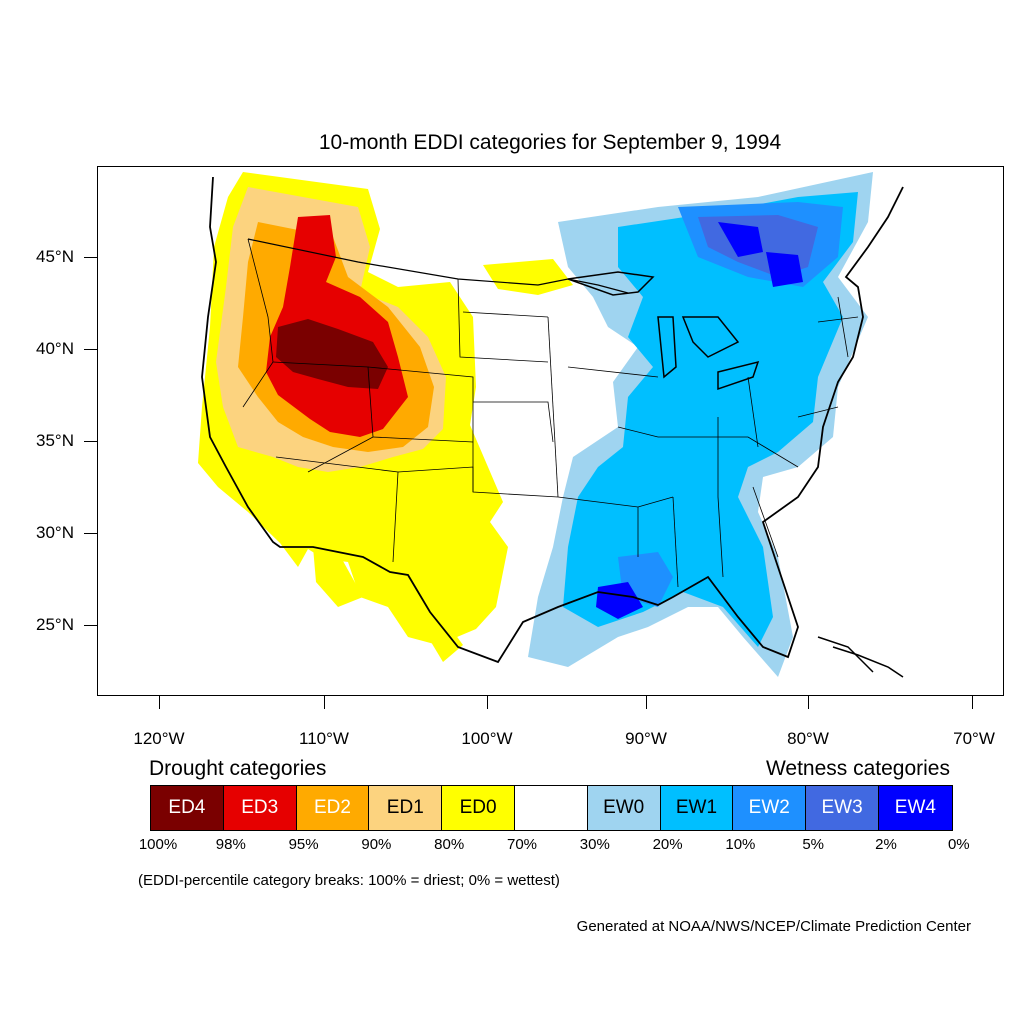  What do you see at coordinates (332, 354) in the screenshot?
I see `ed4-region` at bounding box center [332, 354].